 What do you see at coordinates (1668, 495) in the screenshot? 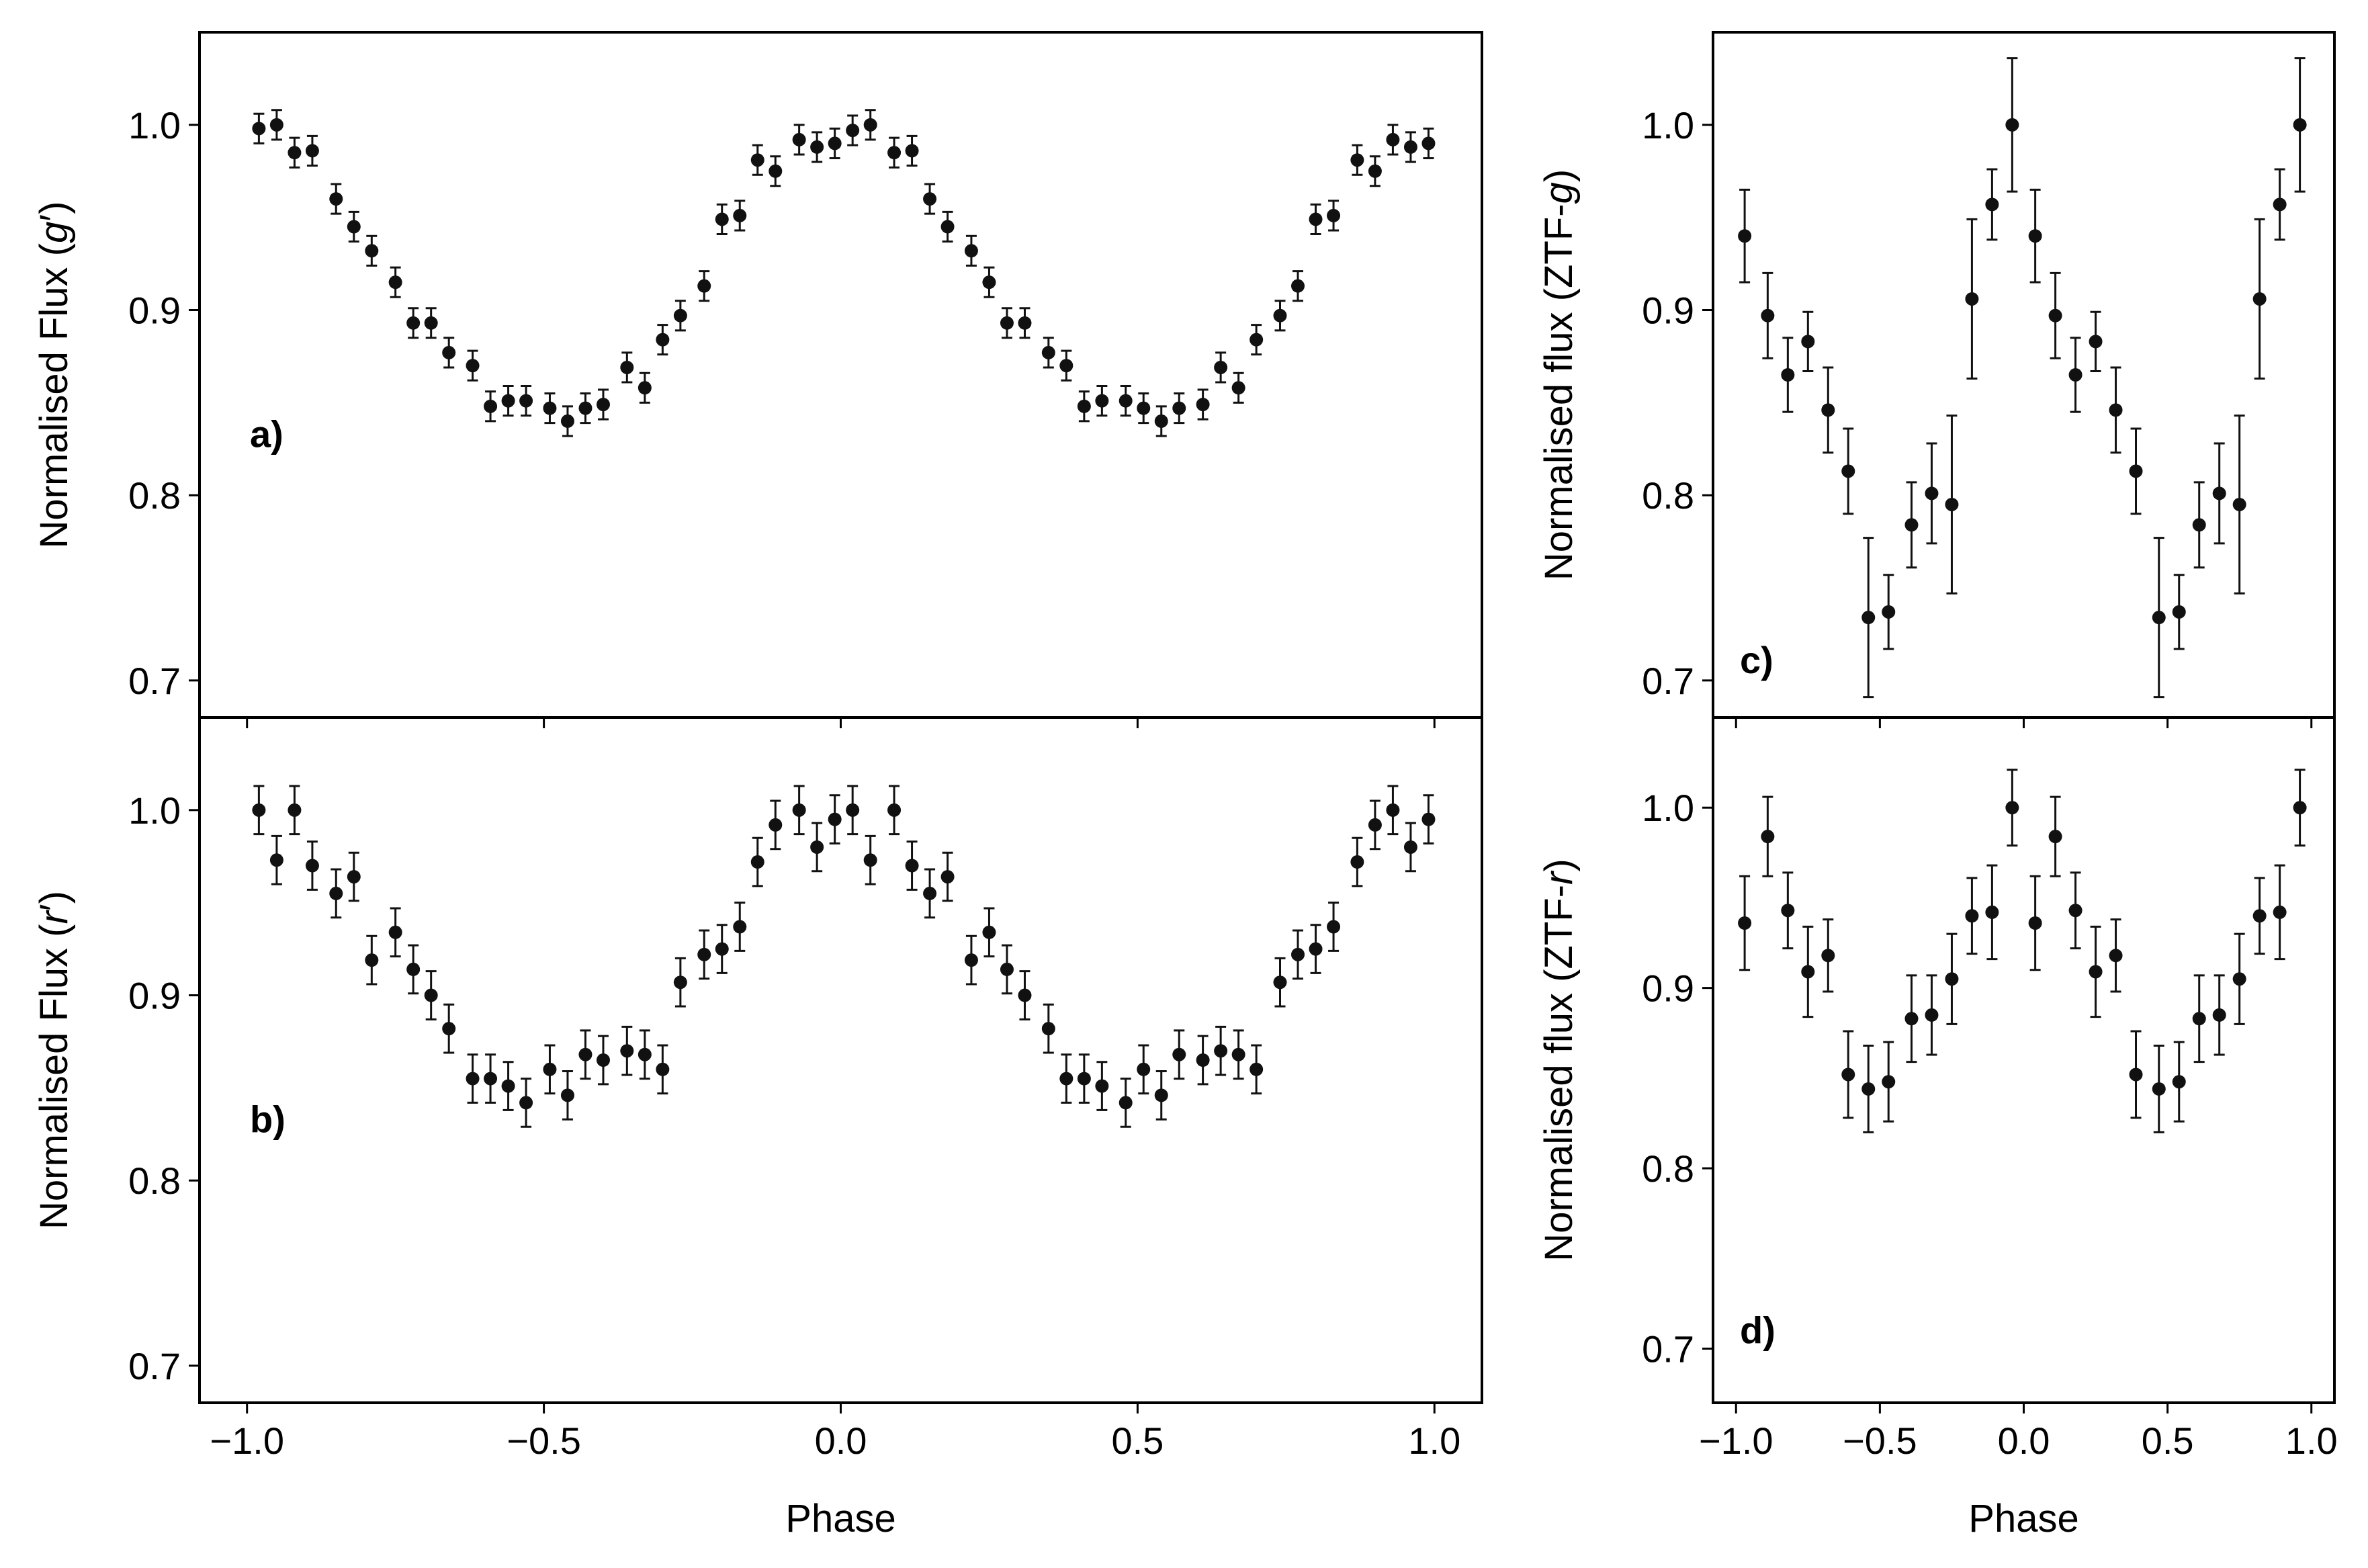
I see `y-tick-label: 0.8` at bounding box center [1668, 495].